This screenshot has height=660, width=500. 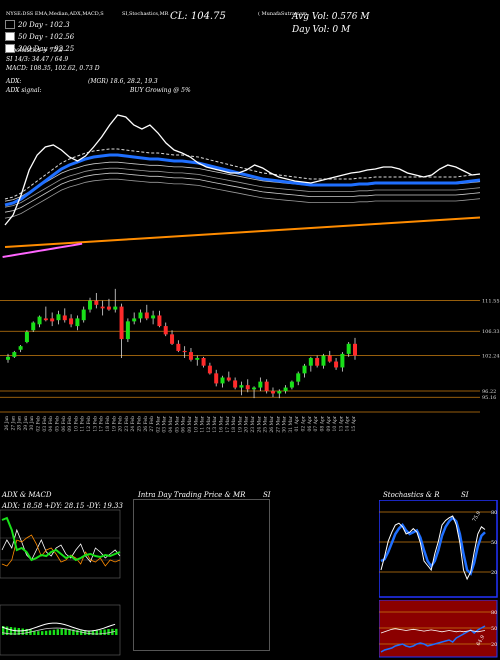 I want to click on day-volume: Day Vol: 0 M, so click(x=321, y=30).